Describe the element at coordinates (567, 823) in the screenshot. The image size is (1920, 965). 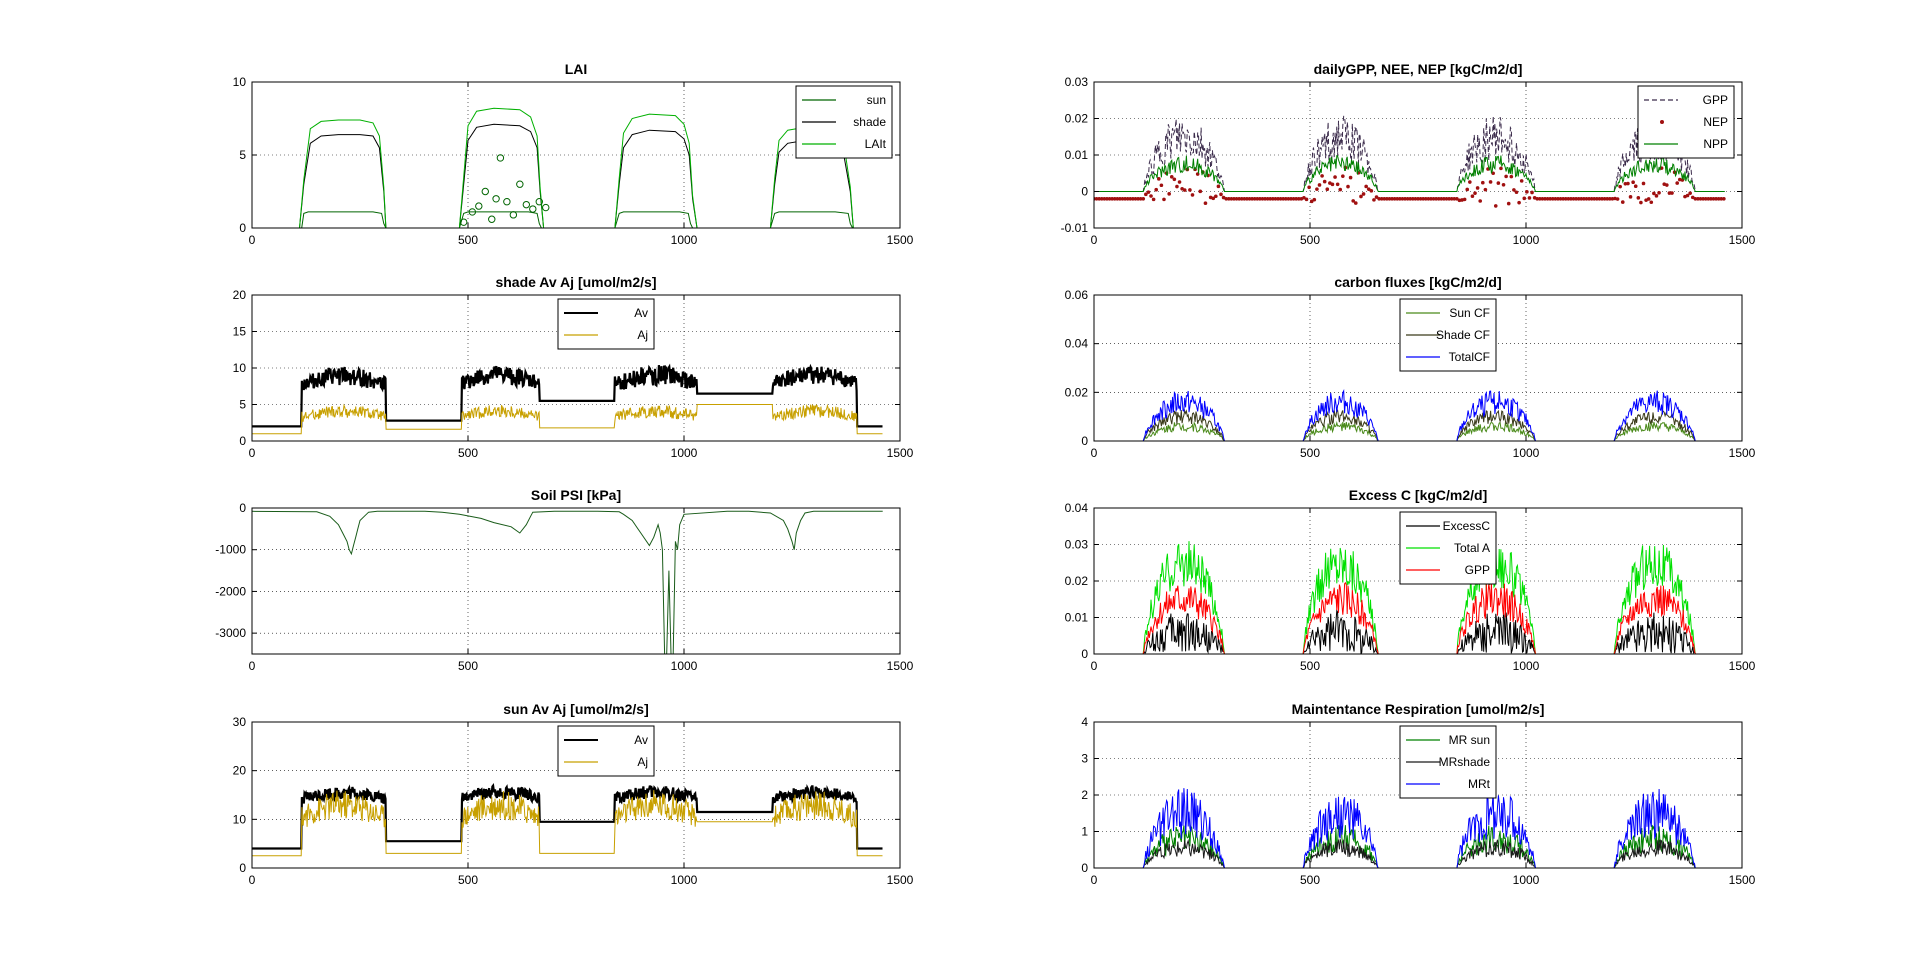
I see `series-line-aj` at that location.